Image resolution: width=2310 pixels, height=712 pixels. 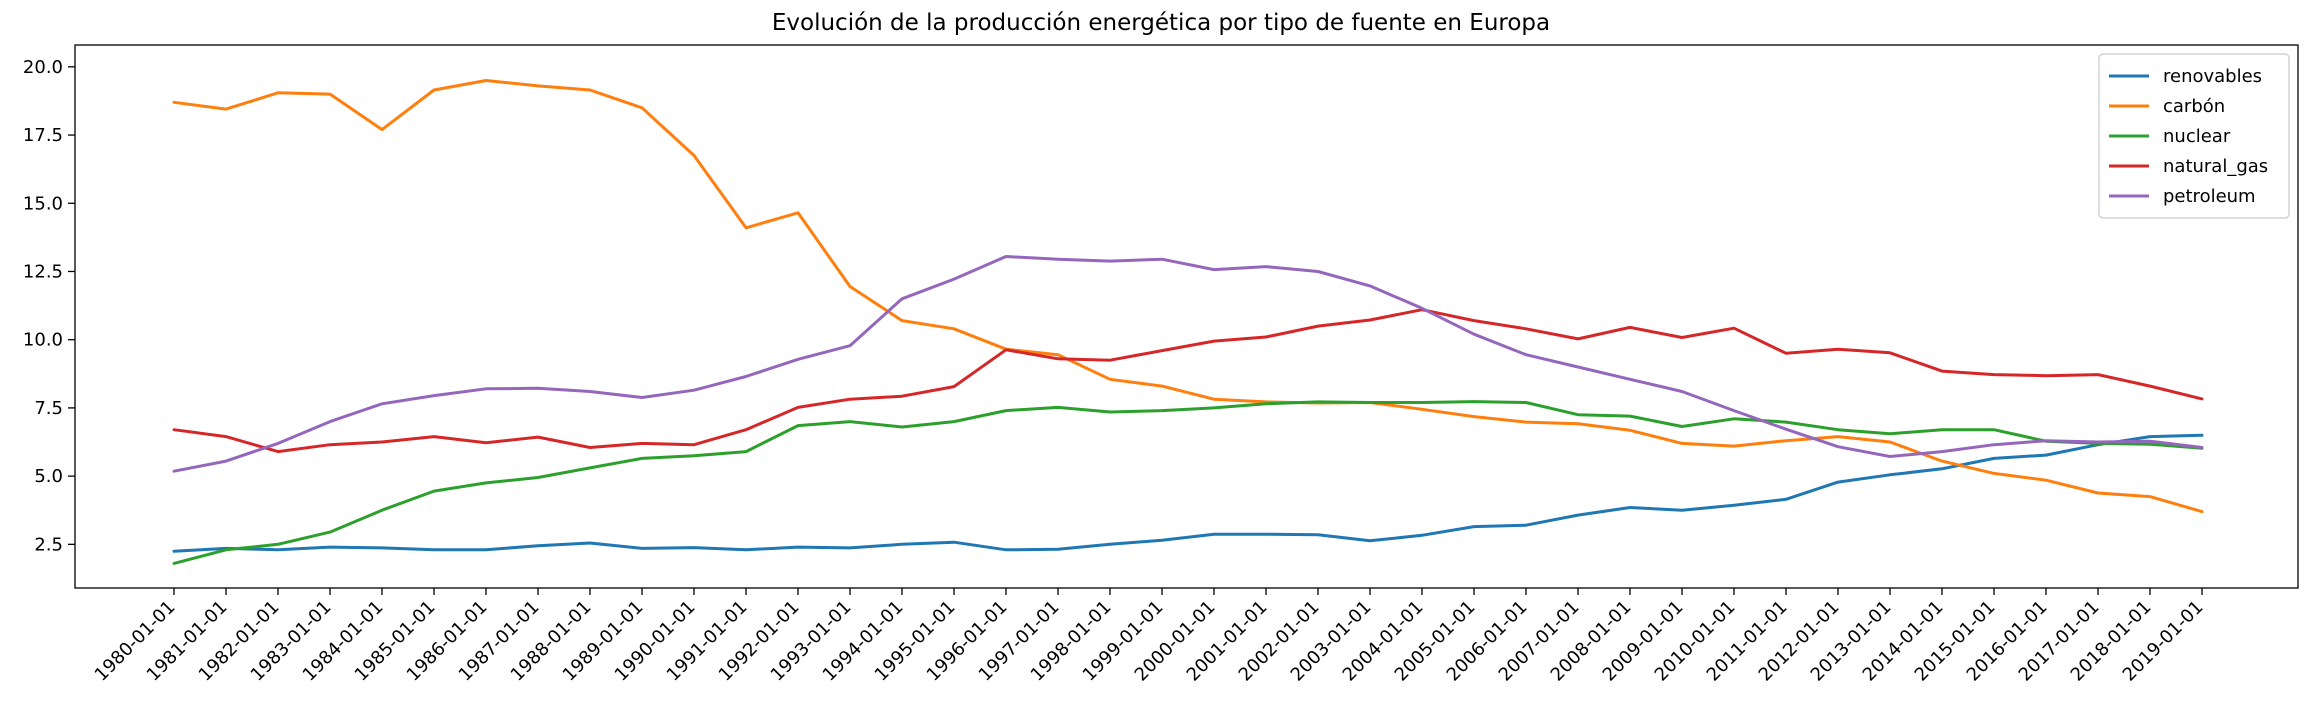 I want to click on legend-box, so click(x=2194, y=136).